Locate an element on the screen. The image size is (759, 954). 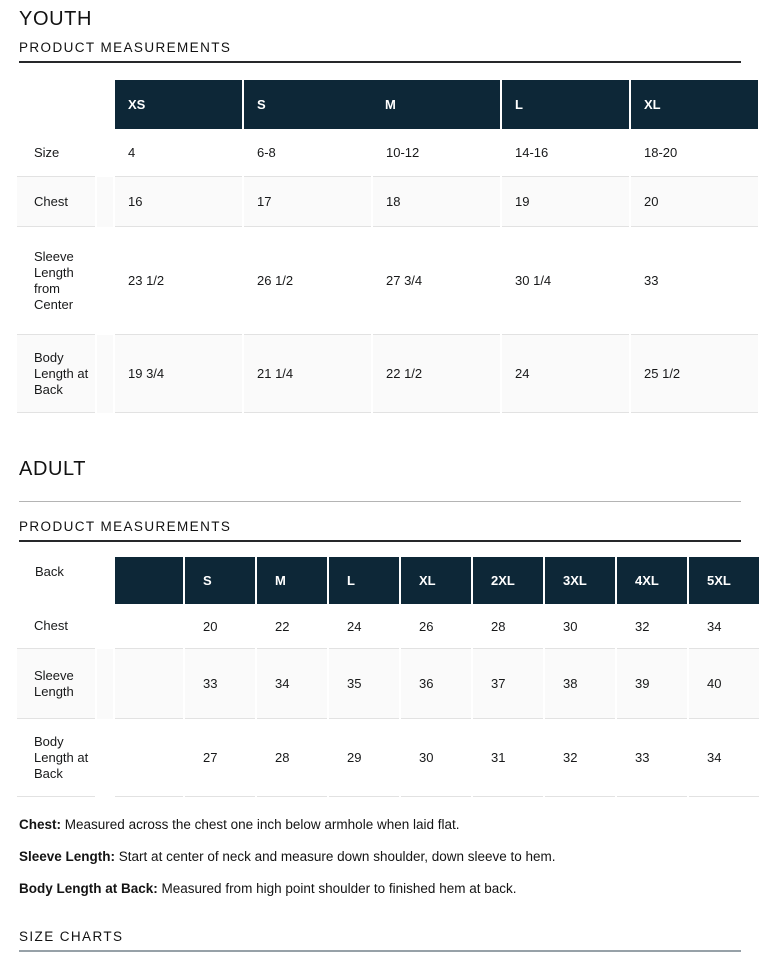
measurement-cell: 35 is located at coordinates (364, 684).